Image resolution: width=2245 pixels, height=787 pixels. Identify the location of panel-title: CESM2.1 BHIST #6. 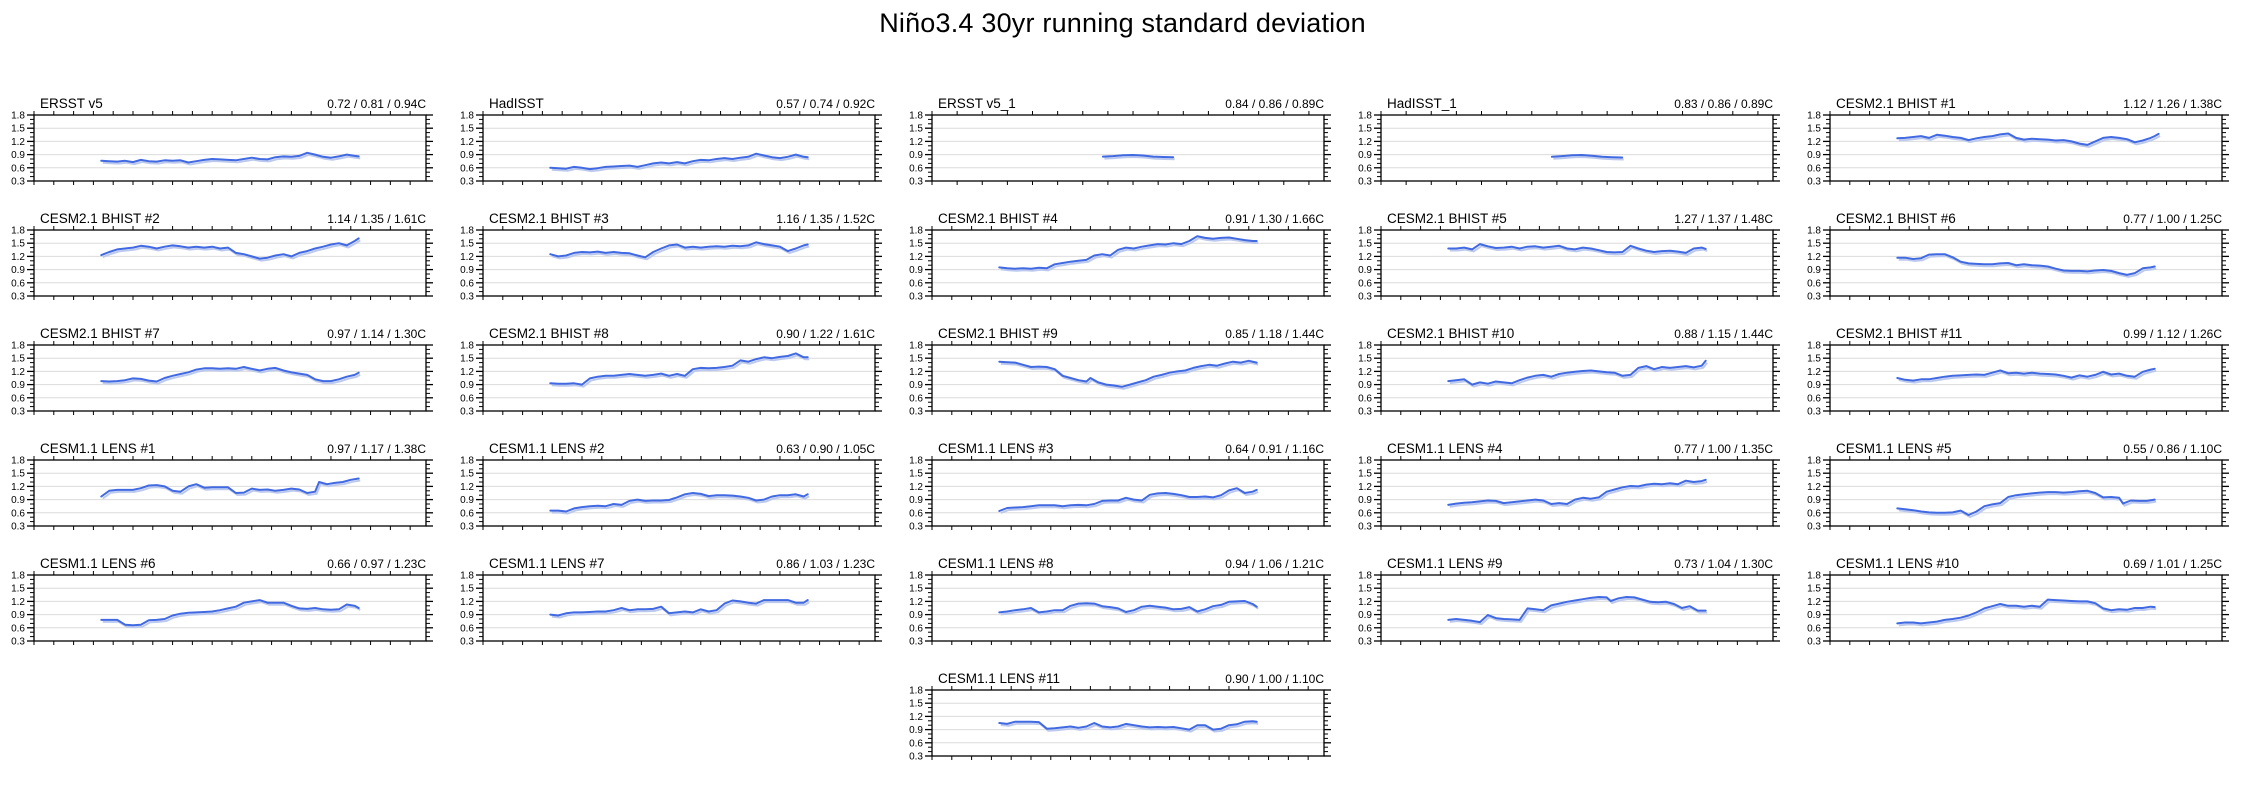
(1896, 218).